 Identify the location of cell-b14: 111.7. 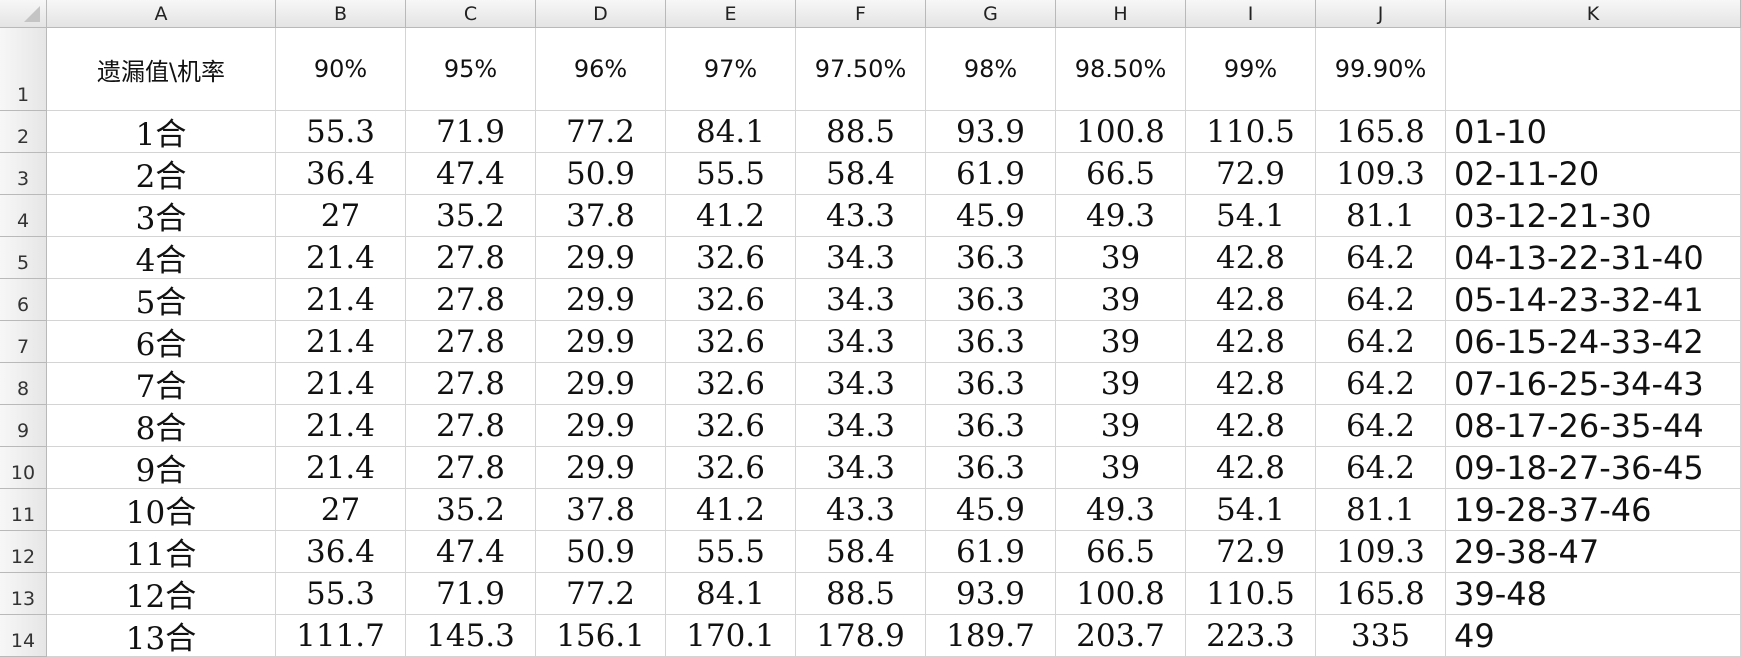
(341, 636).